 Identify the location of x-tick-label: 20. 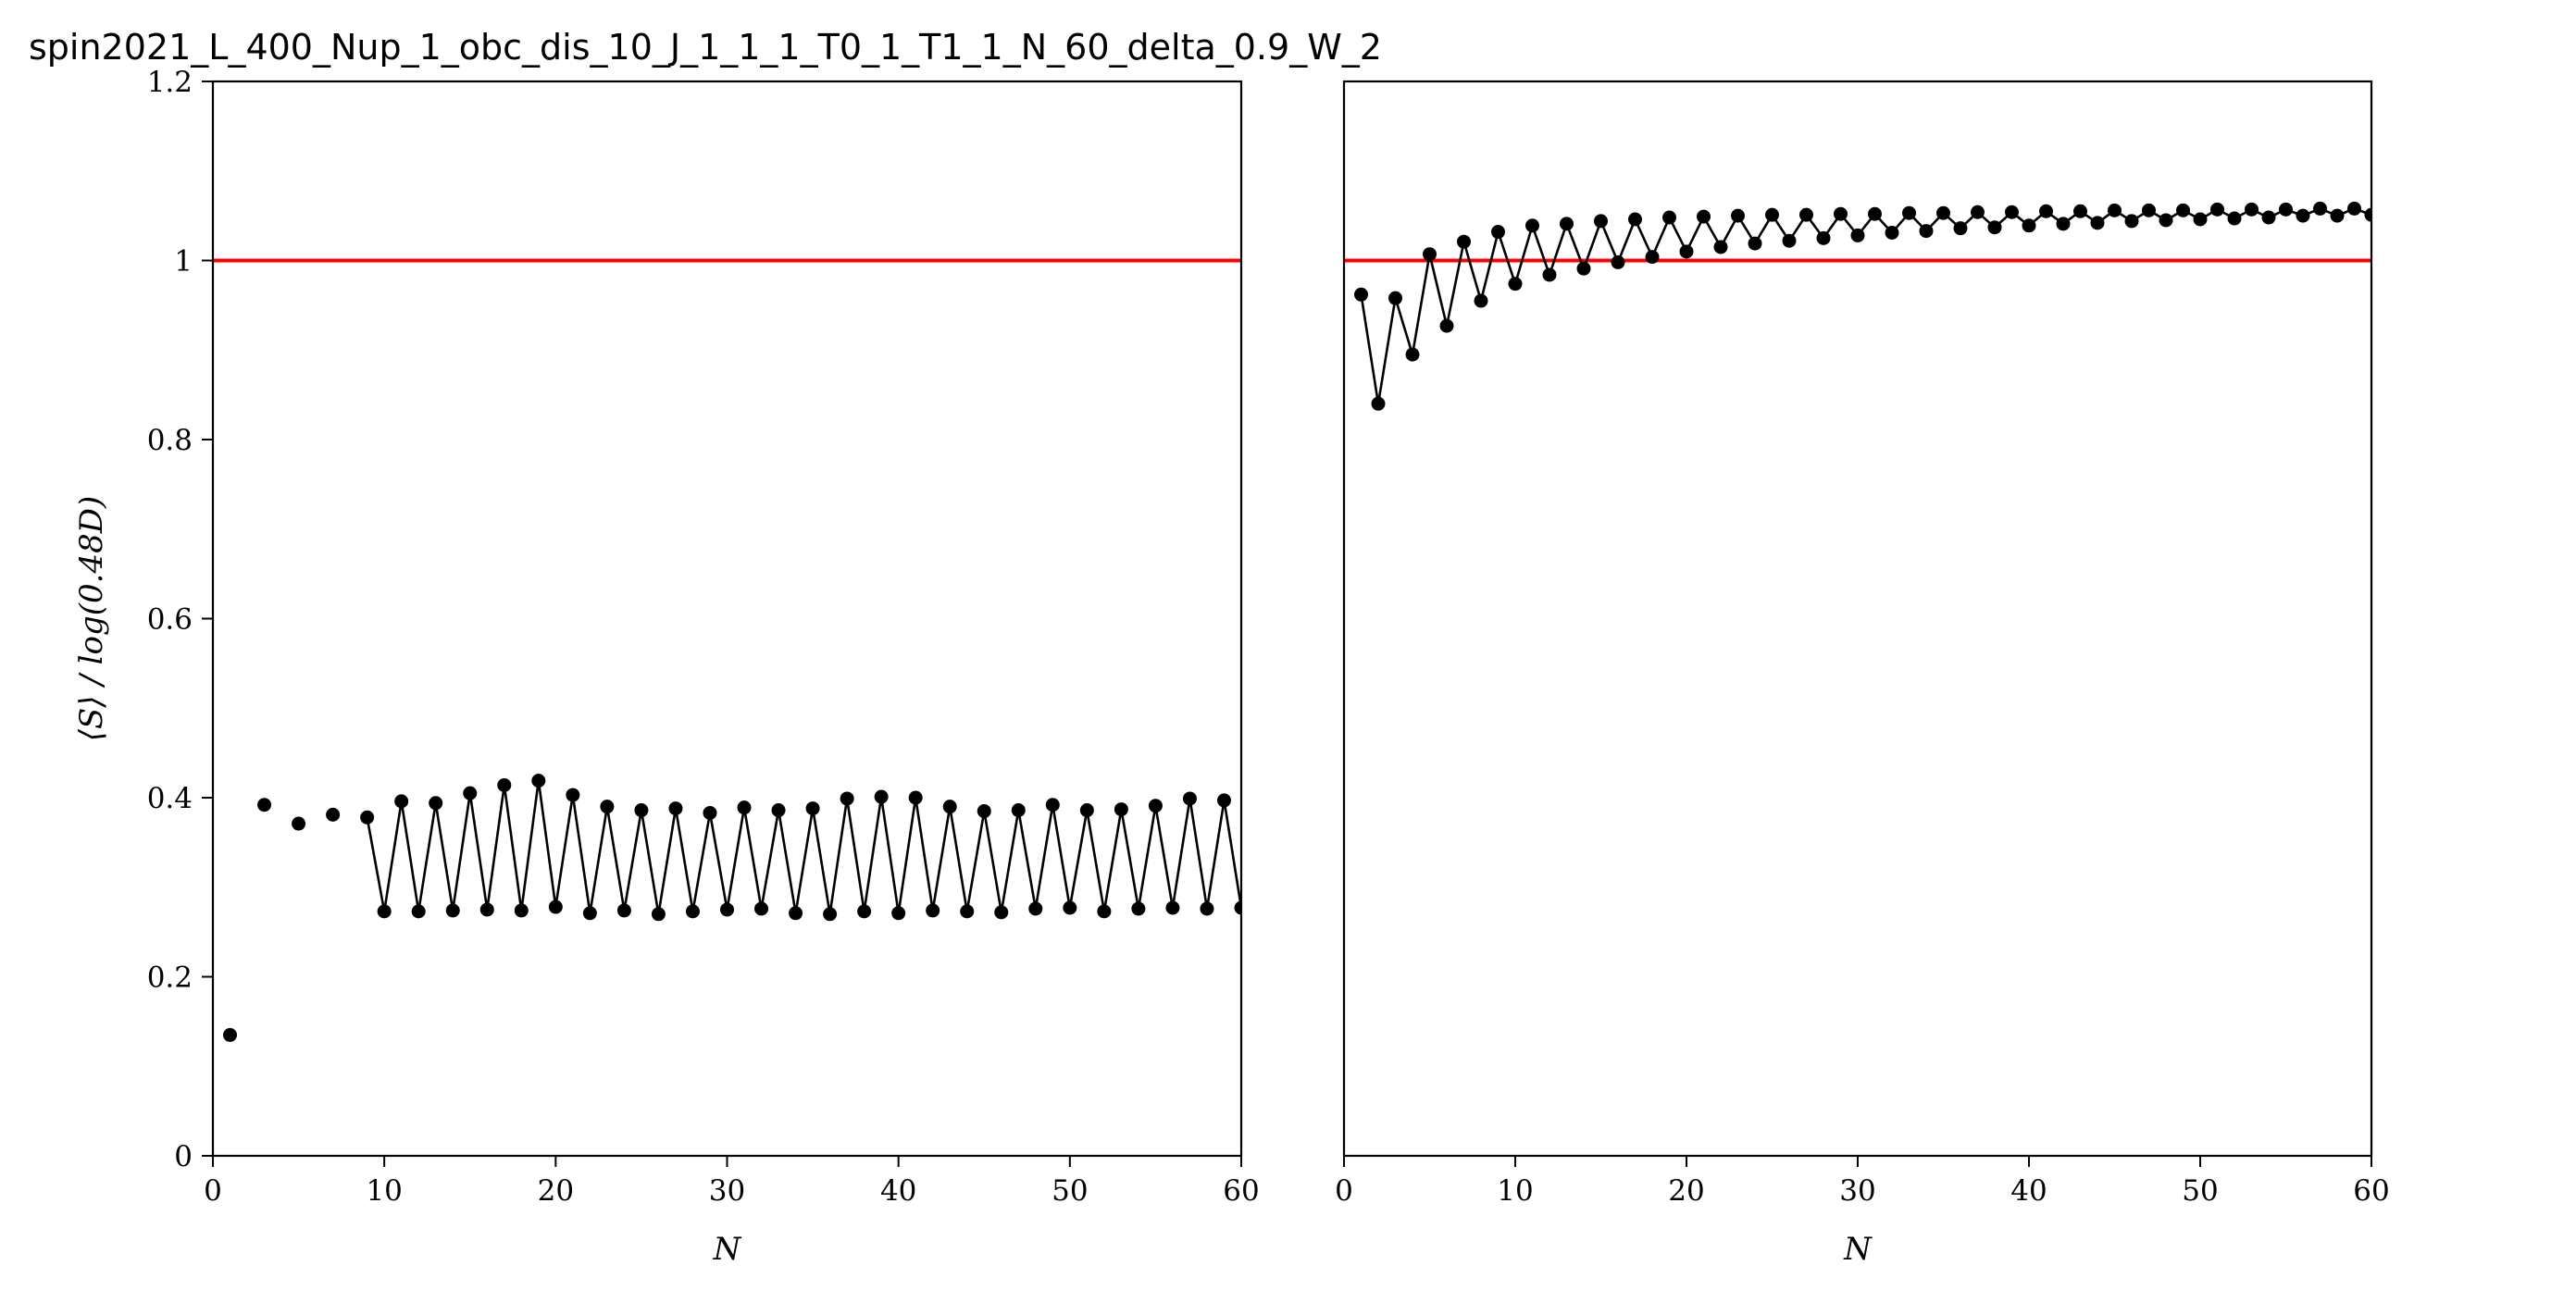
(1686, 1191).